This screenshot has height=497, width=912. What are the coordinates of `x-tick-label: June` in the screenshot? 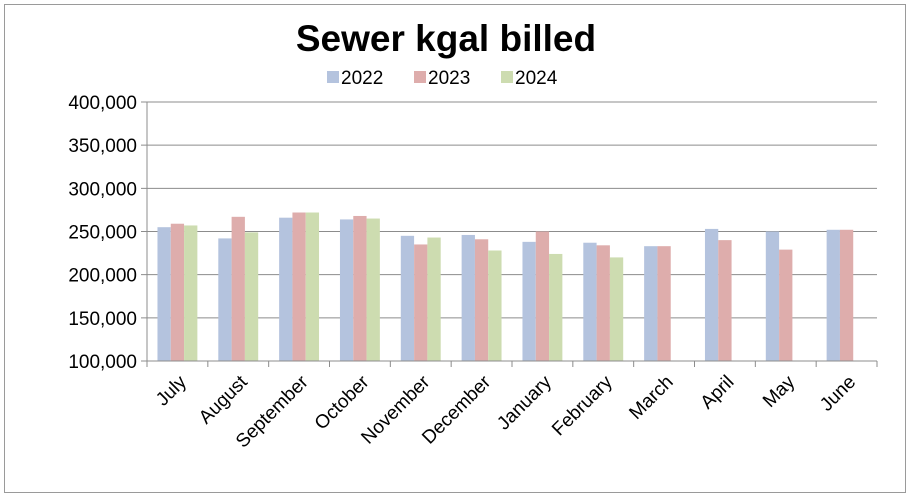 It's located at (838, 394).